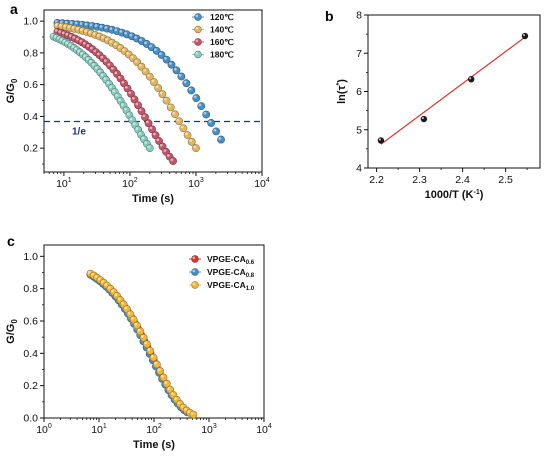  Describe the element at coordinates (12, 90) in the screenshot. I see `panel-a-y-axis-label: G/G0` at that location.